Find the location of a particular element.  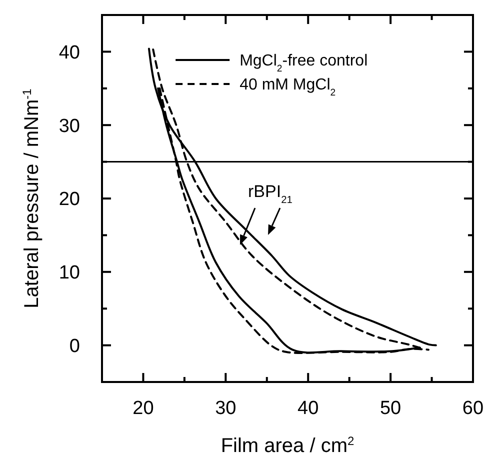

legend-label: MgCl$_{2}$-free control is located at coordinates (304, 63).